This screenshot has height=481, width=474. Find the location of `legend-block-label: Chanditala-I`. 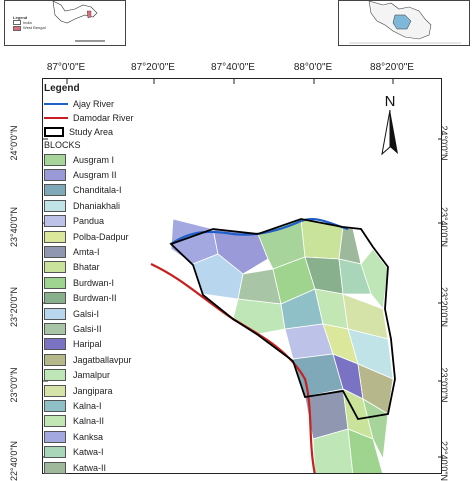

legend-block-label: Chanditala-I is located at coordinates (97, 190).